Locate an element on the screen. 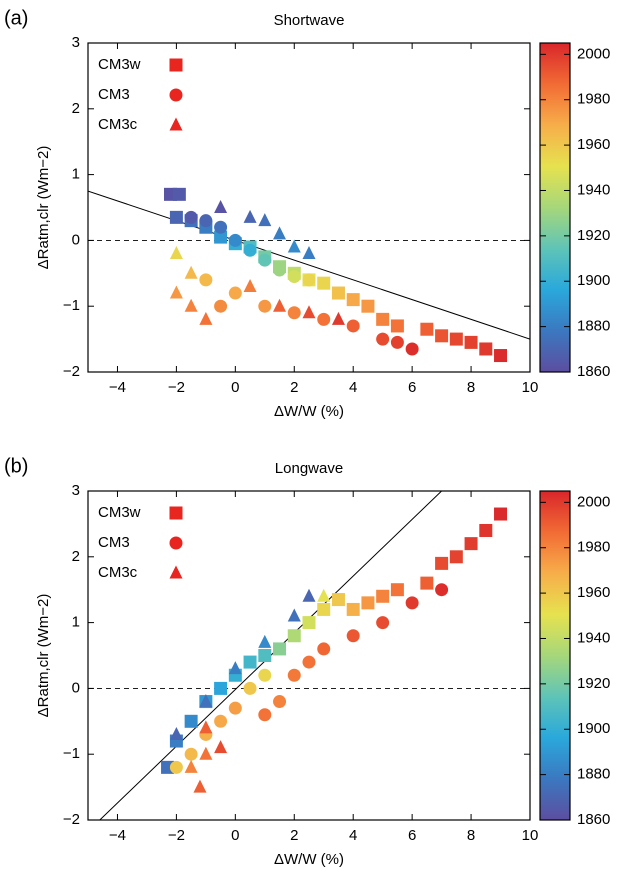  colorbar is located at coordinates (555, 207).